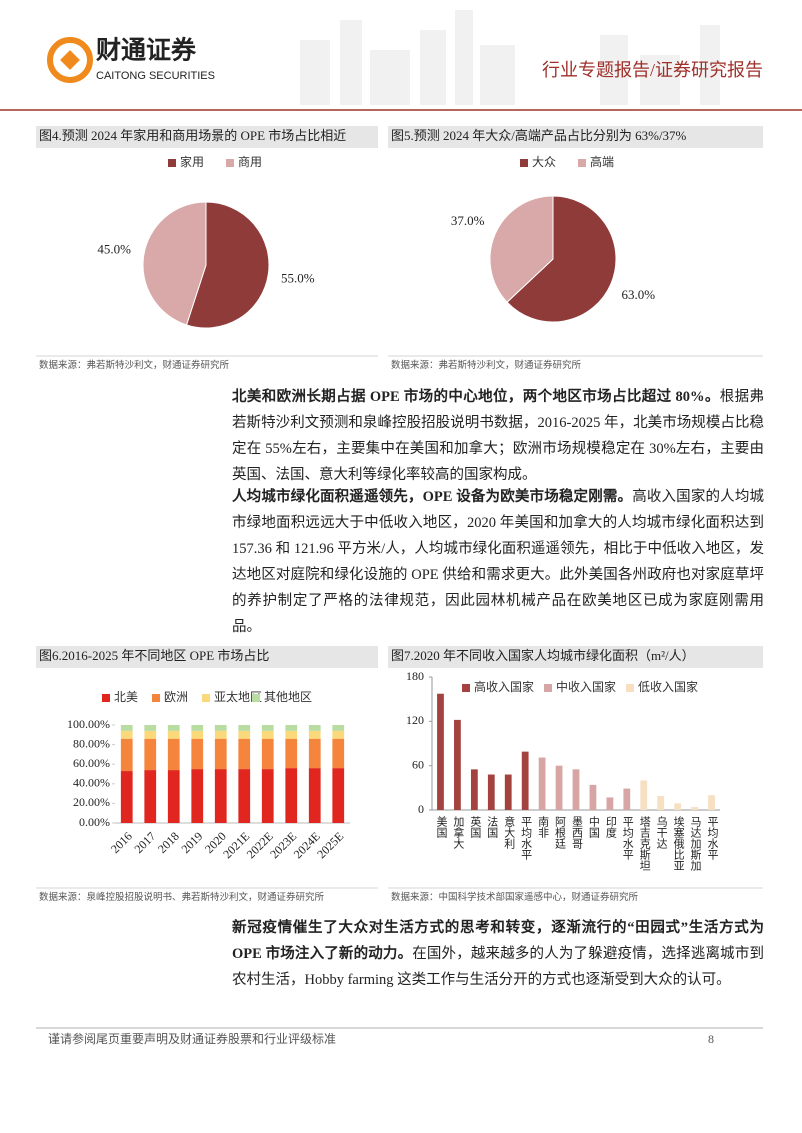  Describe the element at coordinates (543, 655) in the screenshot. I see `figure-title: 图7.2020 年不同收入国家人均城市绿化面积（m²/人）` at that location.